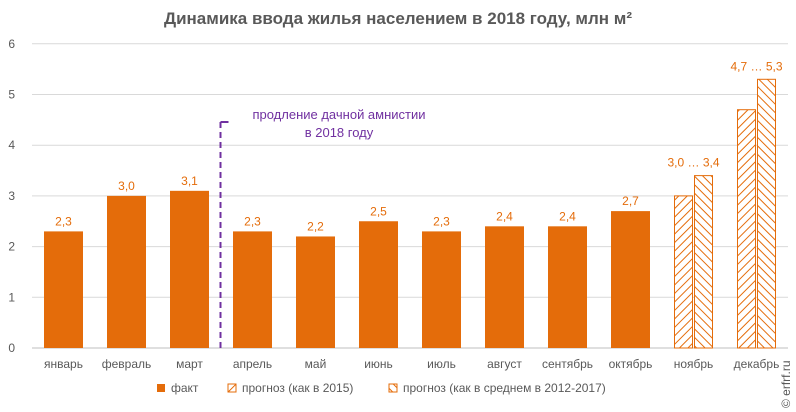  I want to click on y-axis-ticks: 0 1 2 3 4 5 6, so click(11, 196).